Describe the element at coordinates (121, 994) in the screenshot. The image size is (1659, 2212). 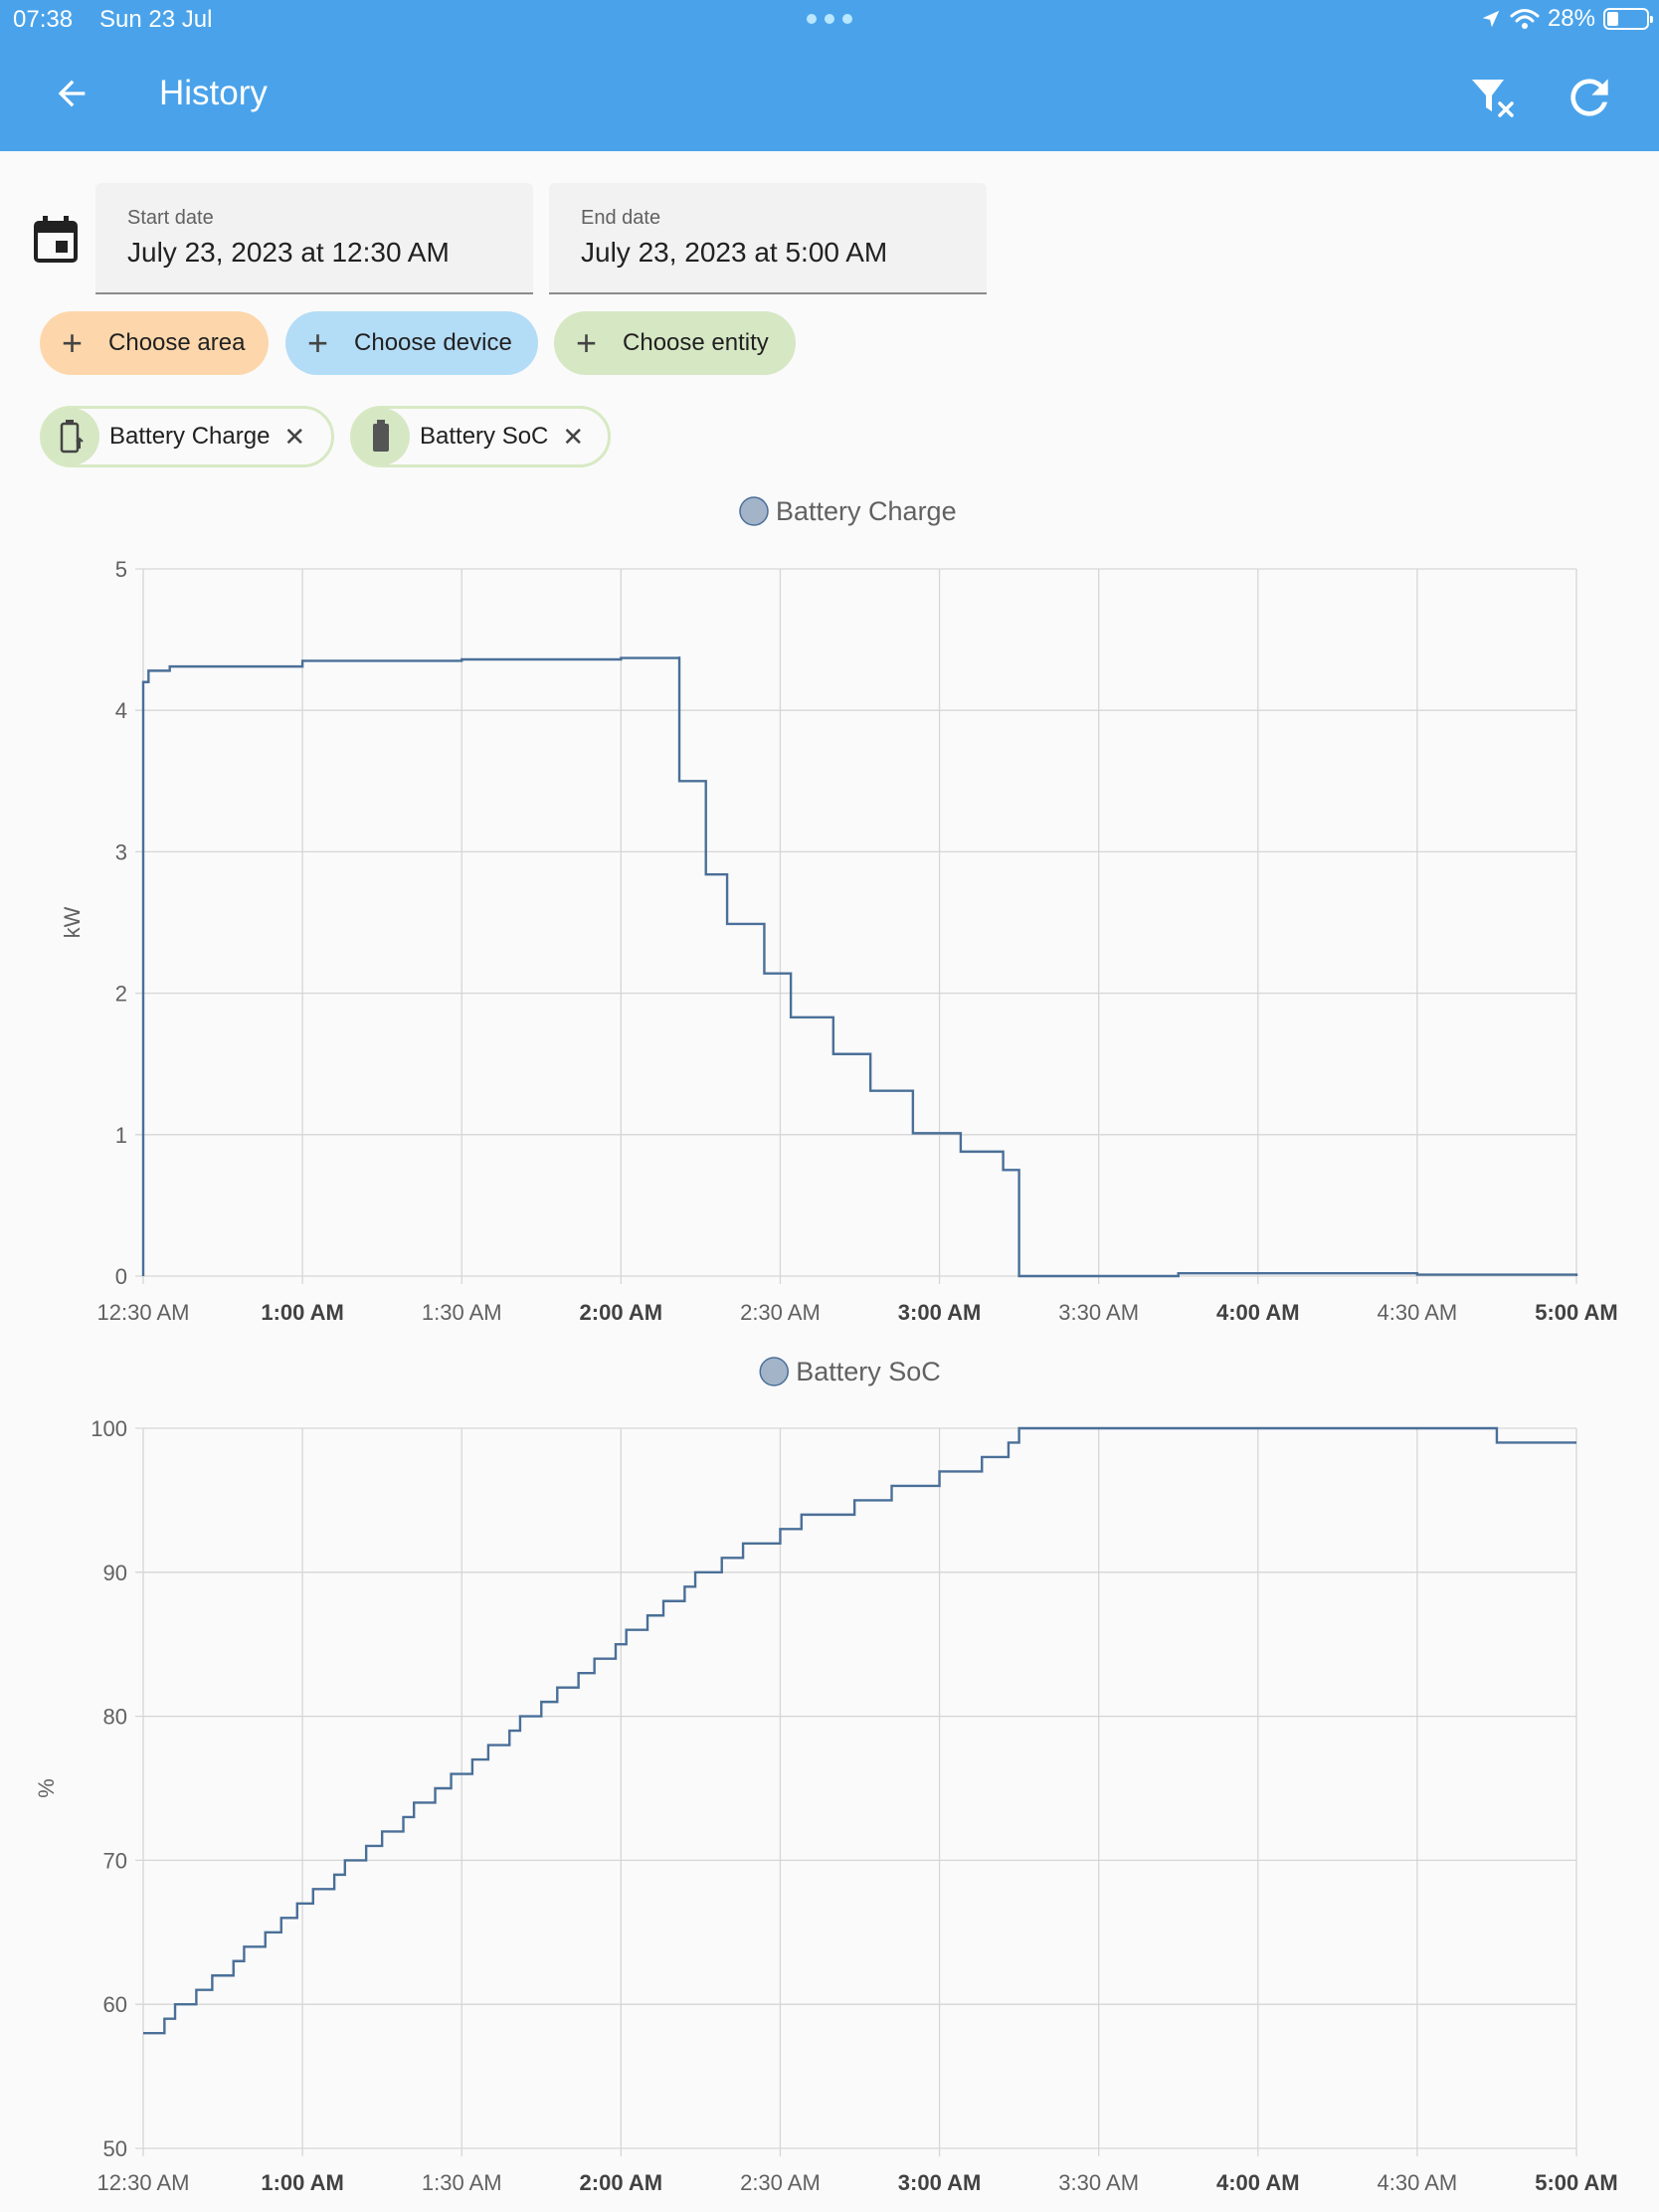
I see `y-tick-label: 2` at that location.